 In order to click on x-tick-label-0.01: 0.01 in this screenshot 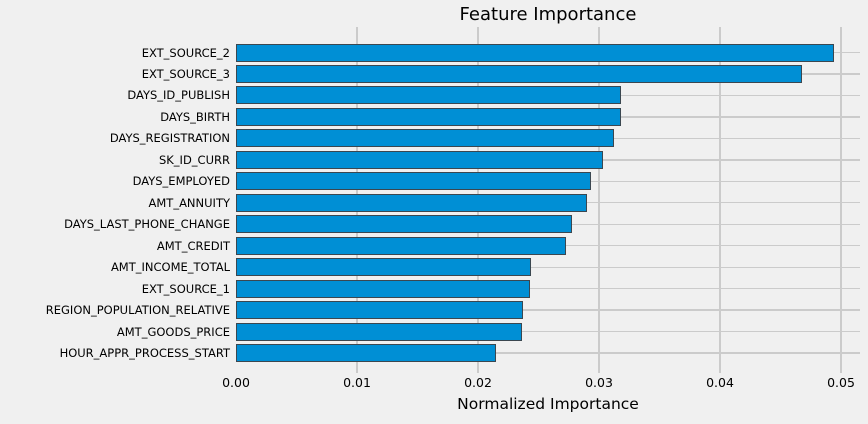, I will do `click(357, 382)`.